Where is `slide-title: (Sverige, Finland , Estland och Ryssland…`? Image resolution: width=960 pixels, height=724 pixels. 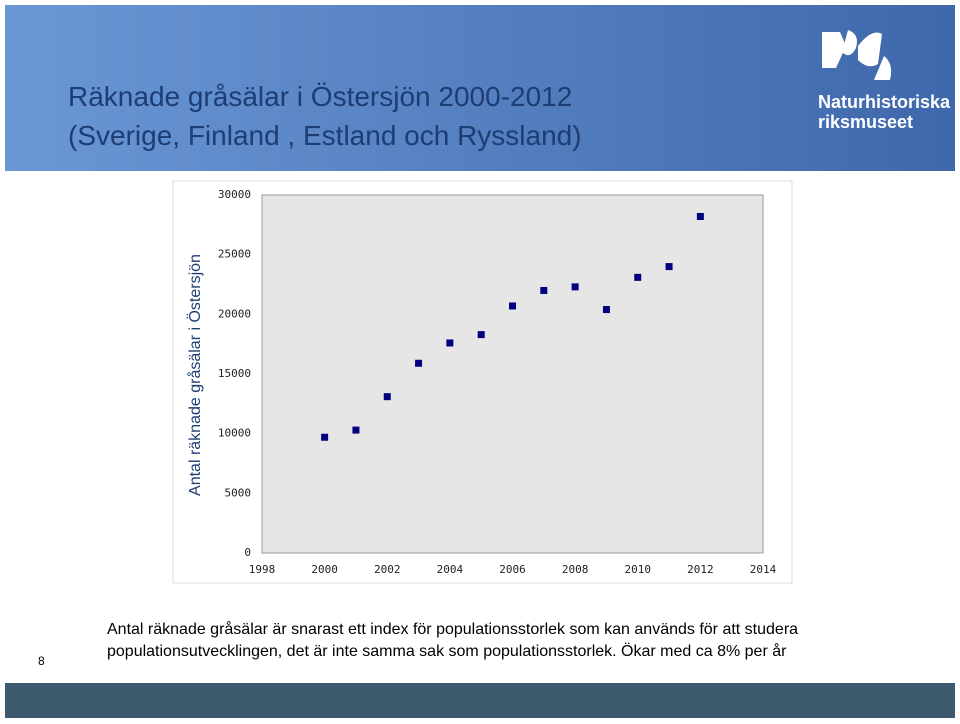
slide-title: (Sverige, Finland , Estland och Ryssland… is located at coordinates (325, 135).